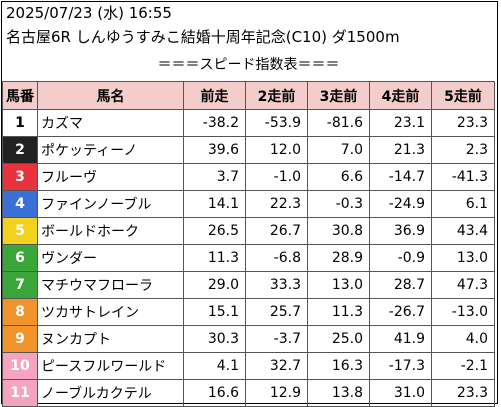 This screenshot has height=407, width=501. Describe the element at coordinates (20, 204) in the screenshot. I see `horse-number-badge: 4` at that location.